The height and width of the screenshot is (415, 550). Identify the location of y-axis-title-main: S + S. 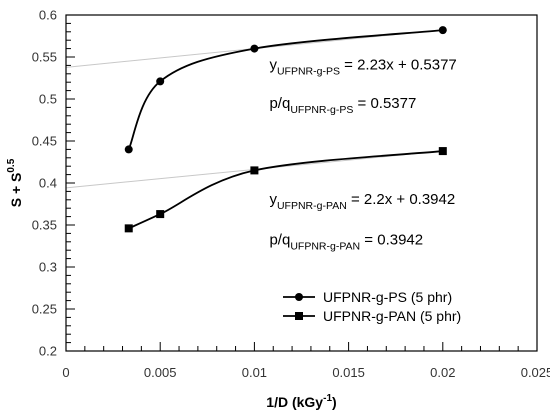
(16, 190).